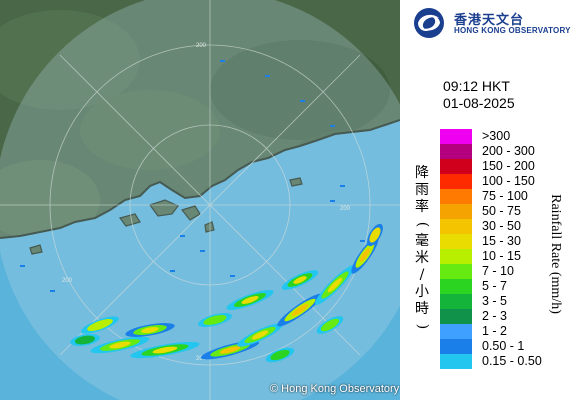 This screenshot has height=400, width=577. What do you see at coordinates (201, 46) in the screenshot?
I see `ring-label-north: 200` at bounding box center [201, 46].